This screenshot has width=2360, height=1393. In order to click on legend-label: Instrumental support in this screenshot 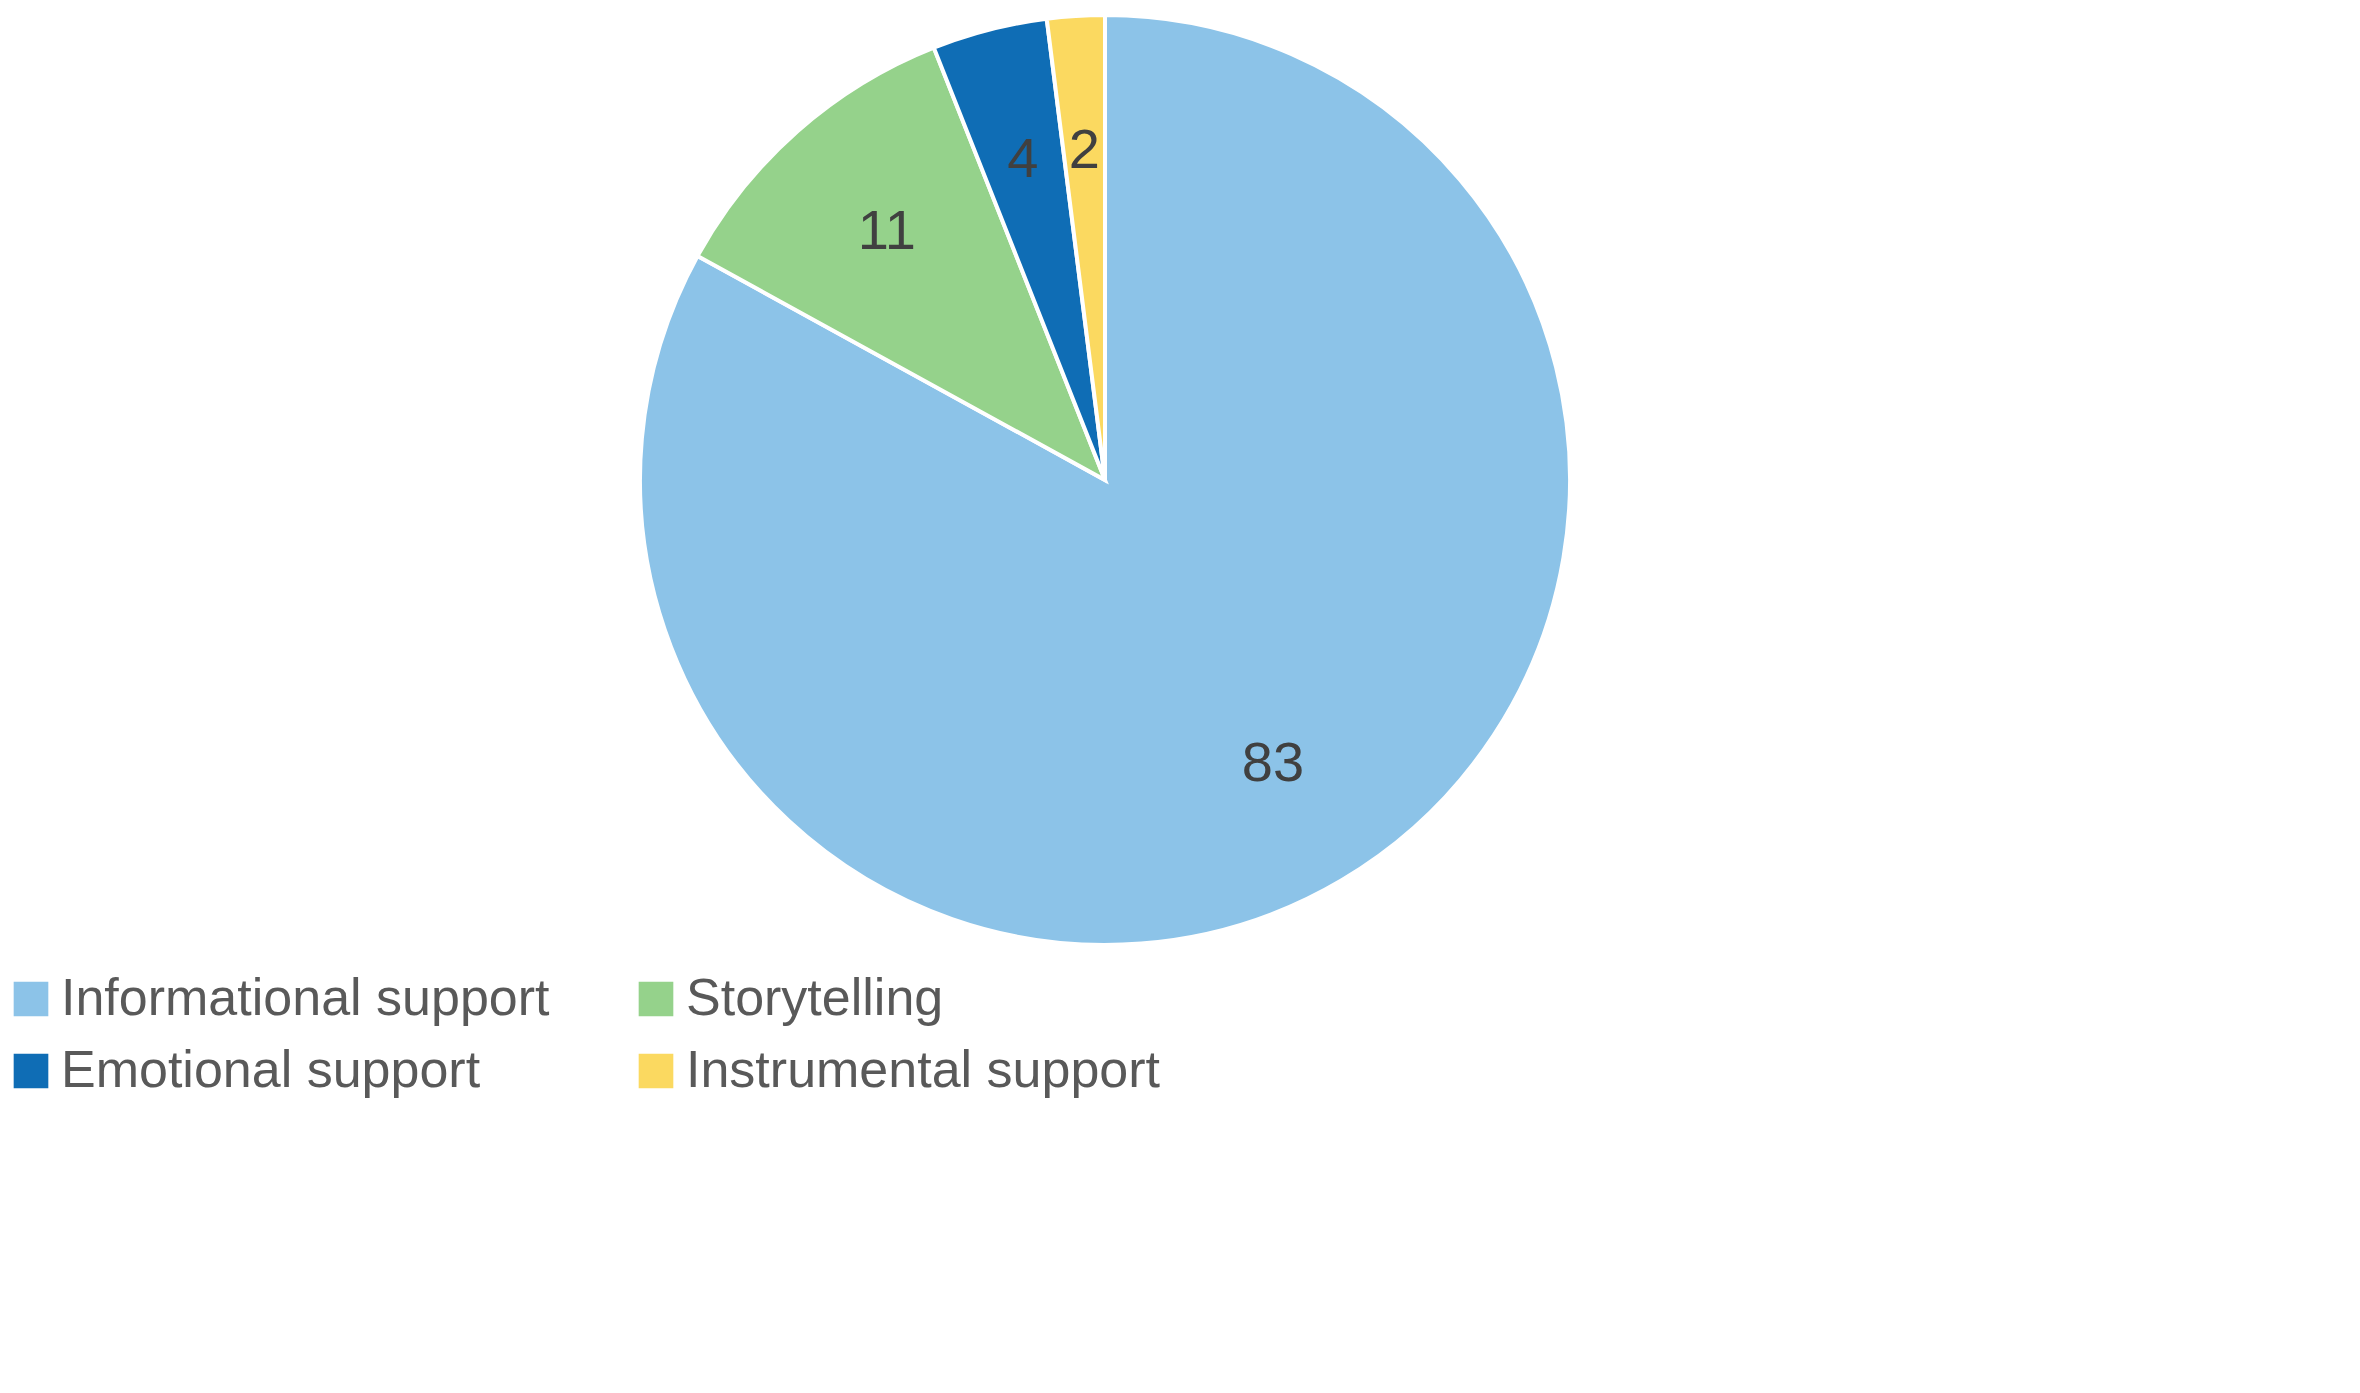, I will do `click(923, 1069)`.